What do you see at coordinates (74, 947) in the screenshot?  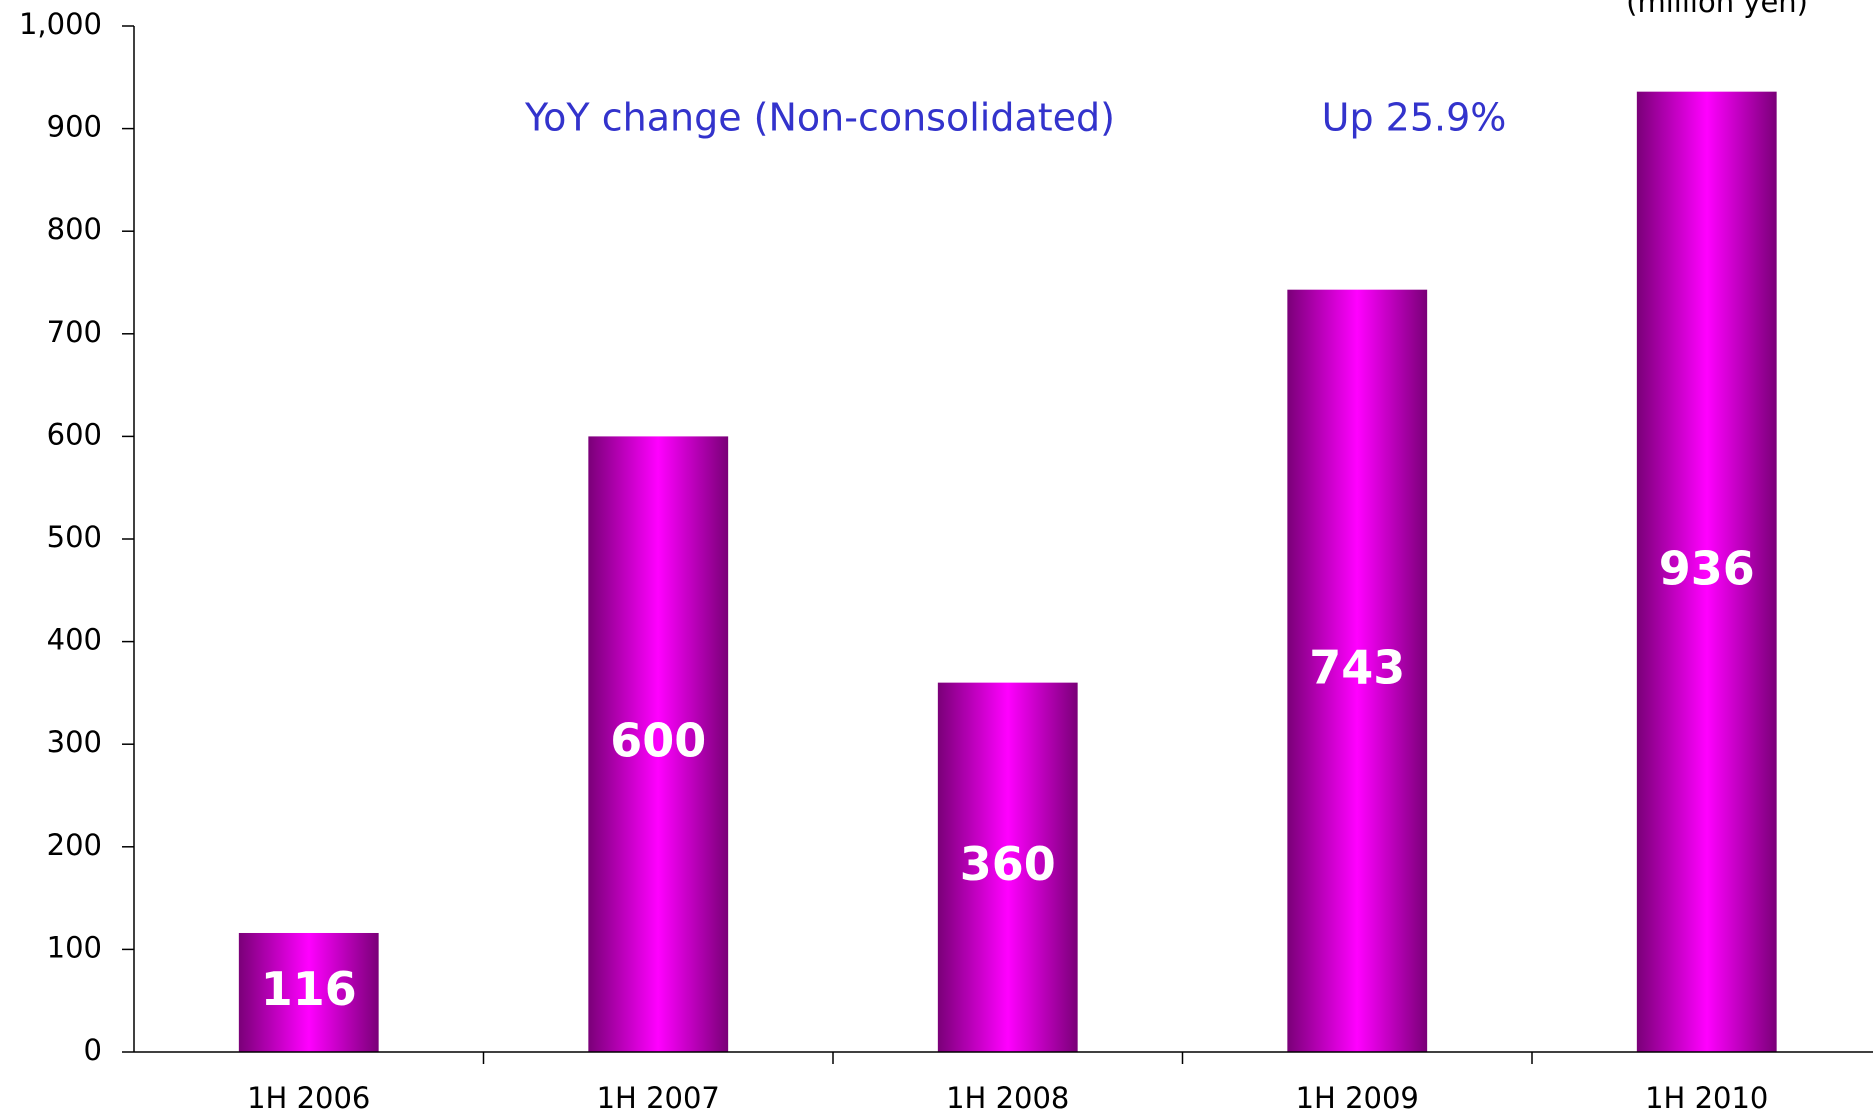 I see `y-tick-label: 100` at bounding box center [74, 947].